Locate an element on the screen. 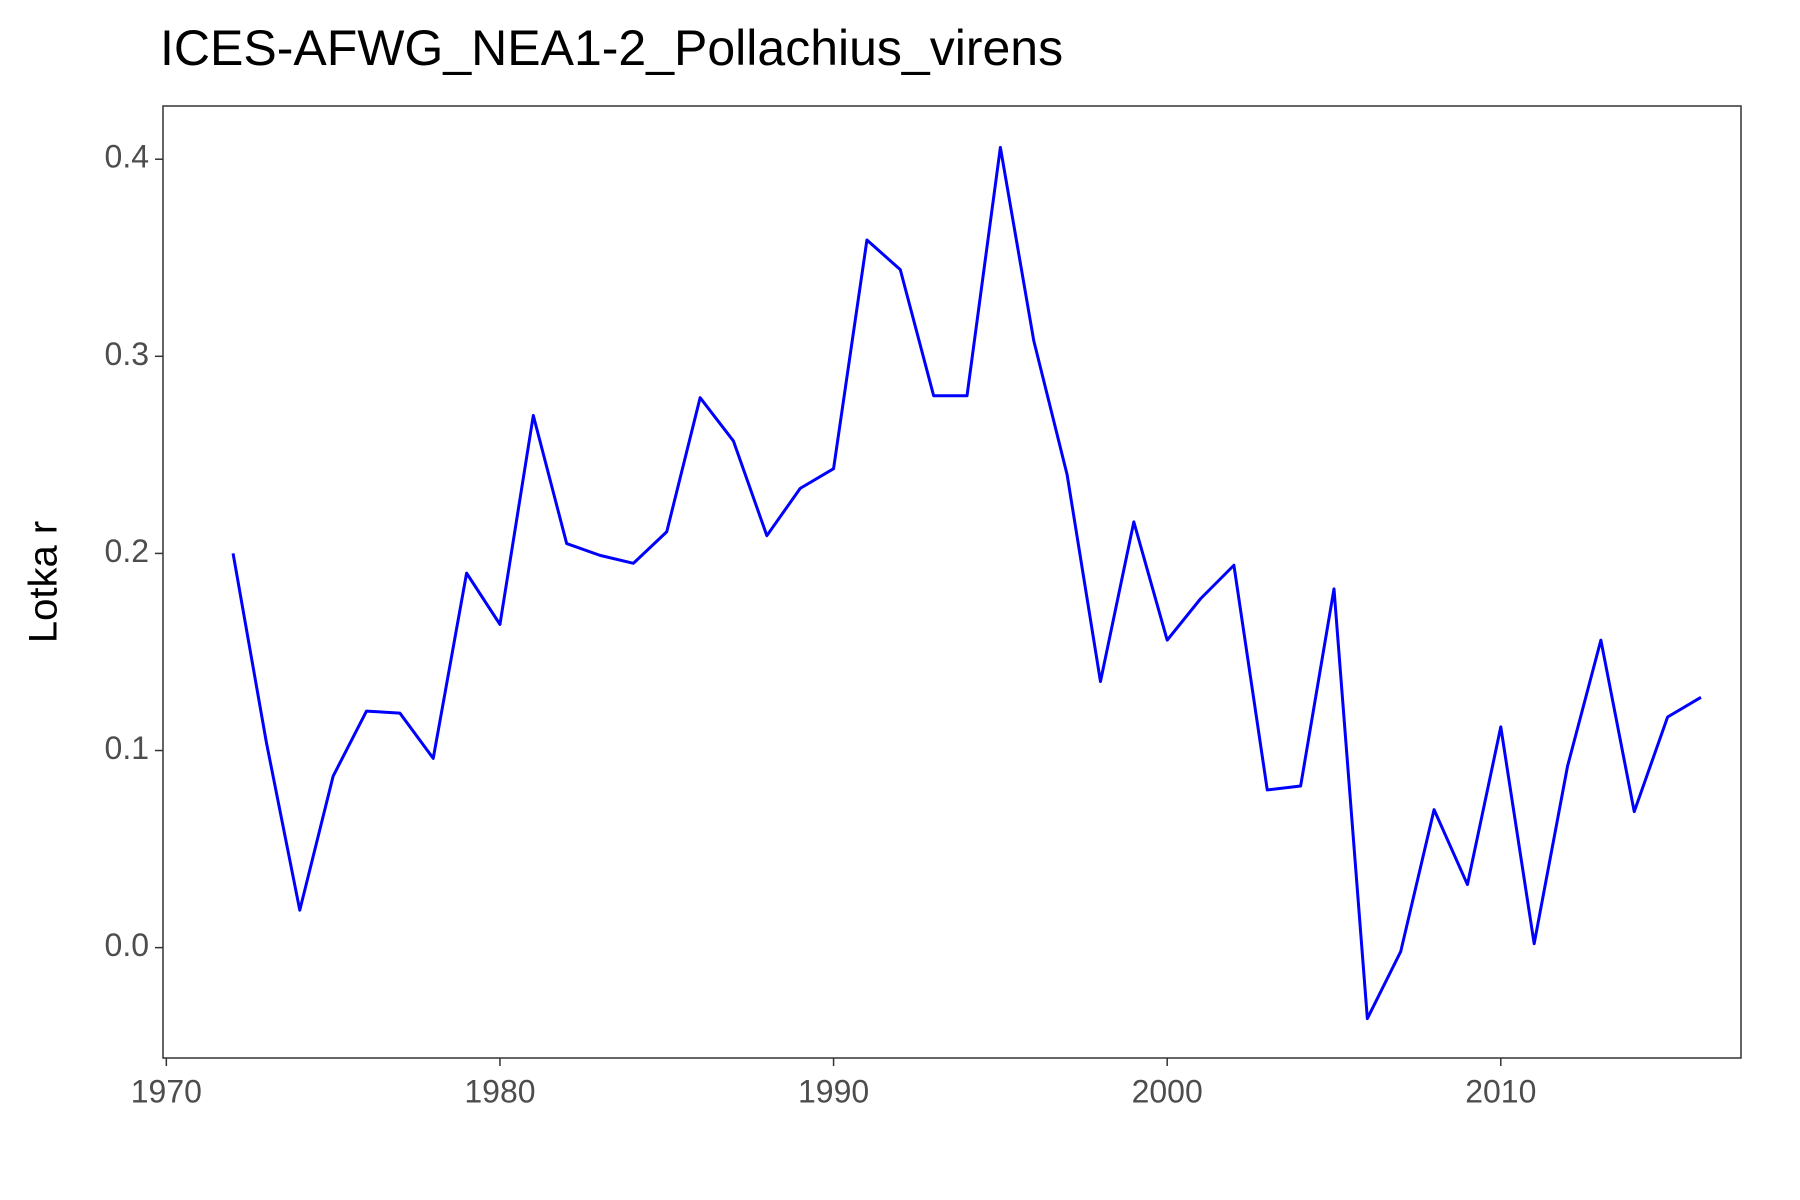  y-tick-label: 0.1 is located at coordinates (127, 748).